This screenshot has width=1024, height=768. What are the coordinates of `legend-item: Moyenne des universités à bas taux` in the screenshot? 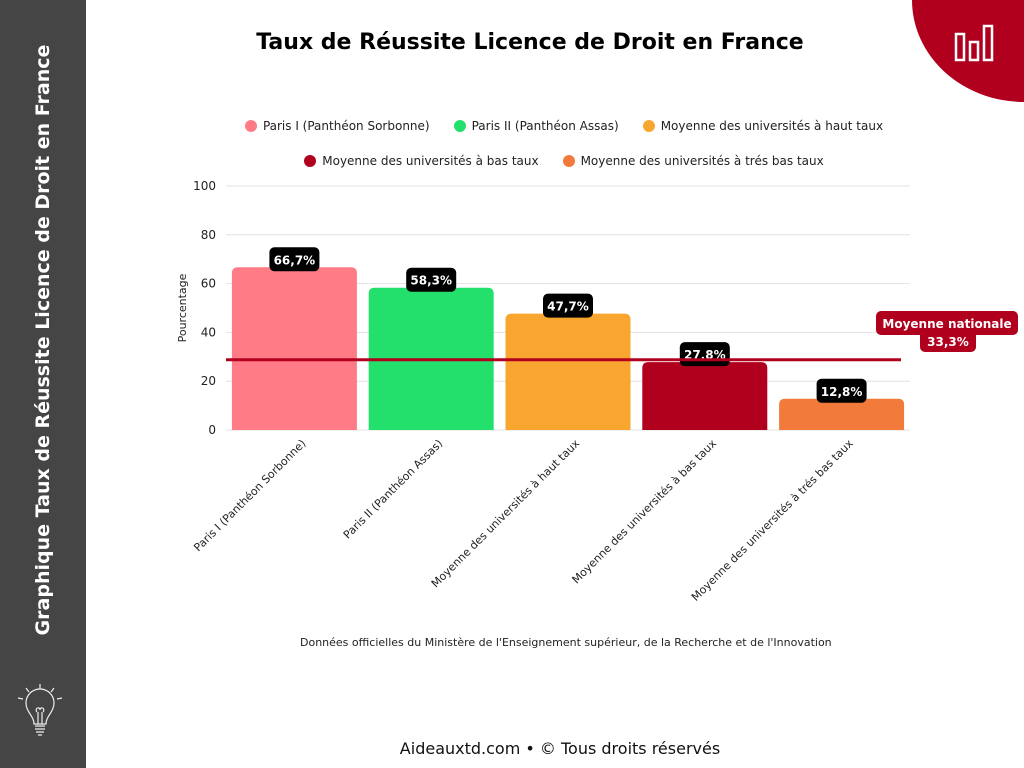 It's located at (421, 161).